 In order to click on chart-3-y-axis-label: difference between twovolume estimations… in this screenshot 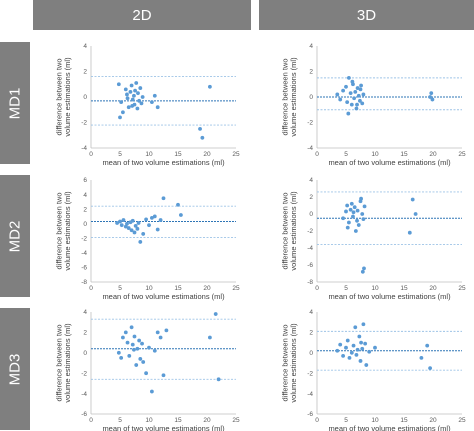, I will do `click(290, 231)`.